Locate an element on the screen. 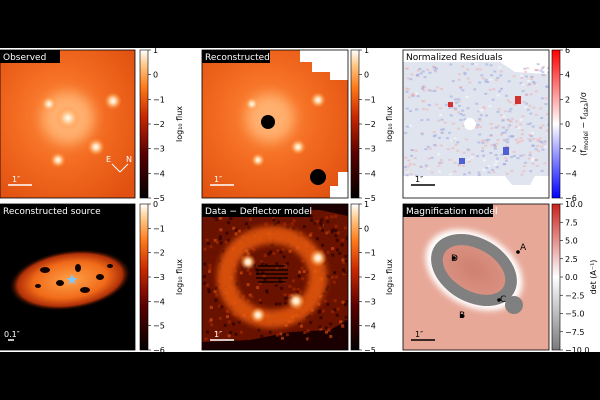  source-title-bg is located at coordinates (49, 210).